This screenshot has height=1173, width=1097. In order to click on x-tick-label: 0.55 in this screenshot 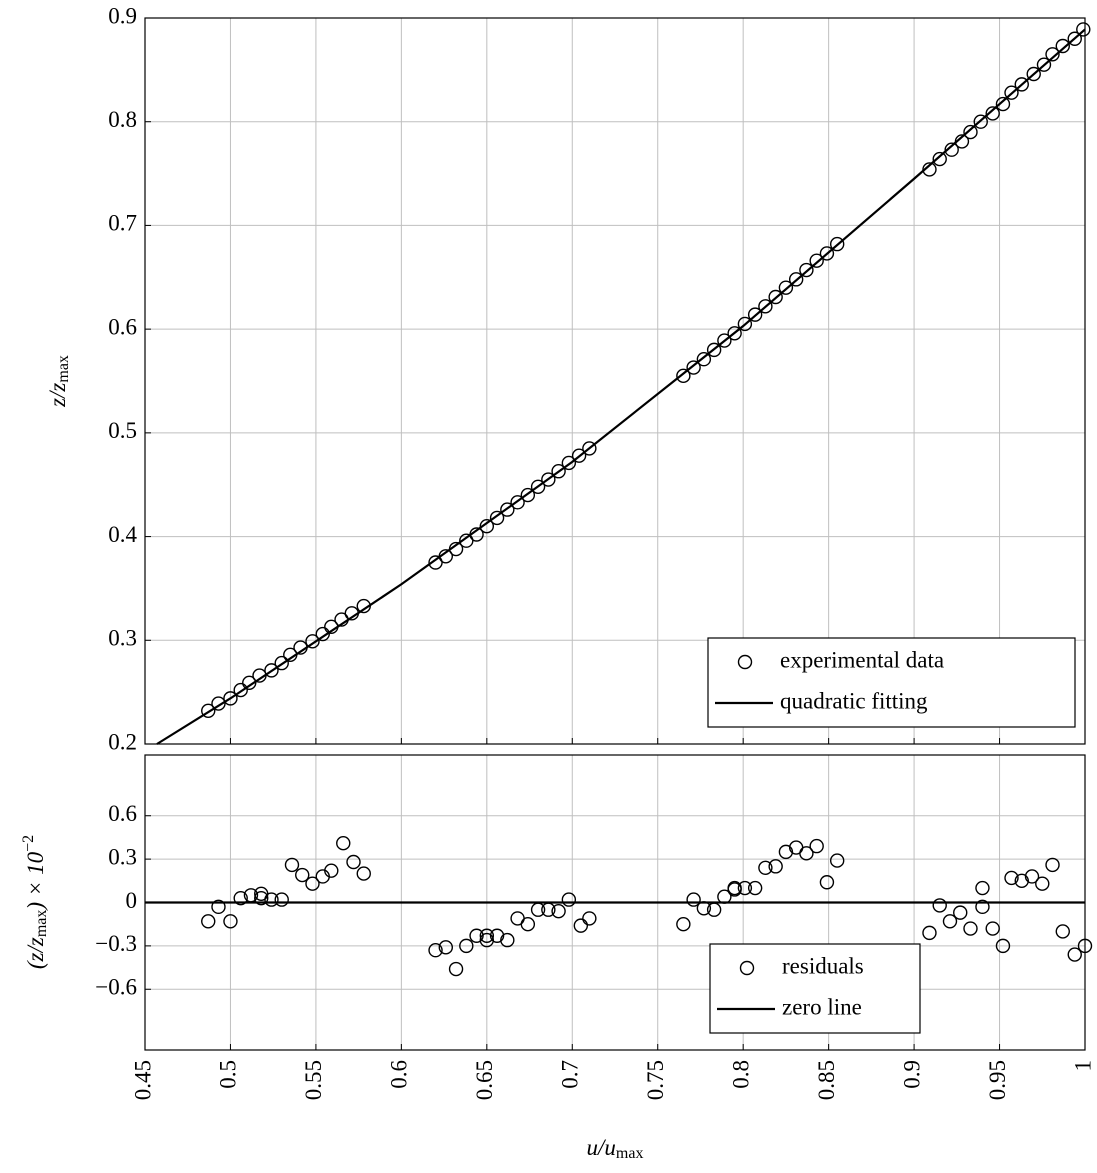, I will do `click(313, 1080)`.